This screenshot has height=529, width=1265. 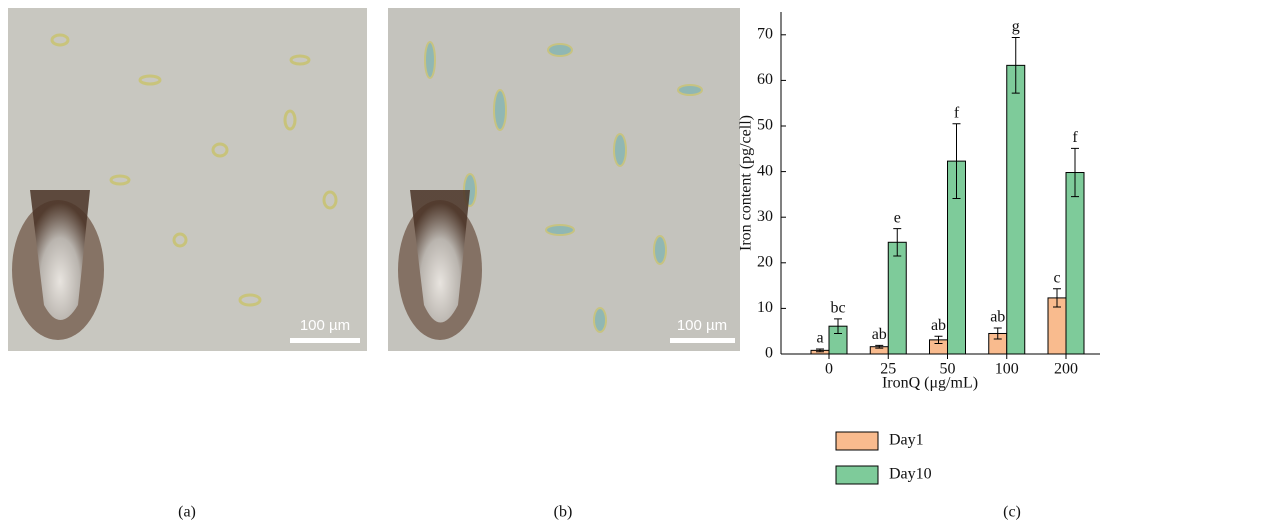 I want to click on x-tick-label: 25, so click(x=888, y=369).